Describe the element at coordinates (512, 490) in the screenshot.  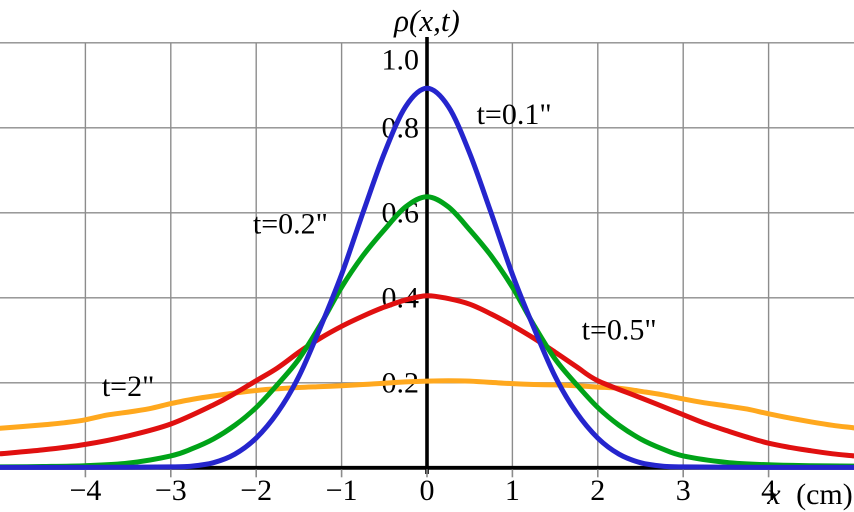
I see `x-tick-label: 1` at that location.